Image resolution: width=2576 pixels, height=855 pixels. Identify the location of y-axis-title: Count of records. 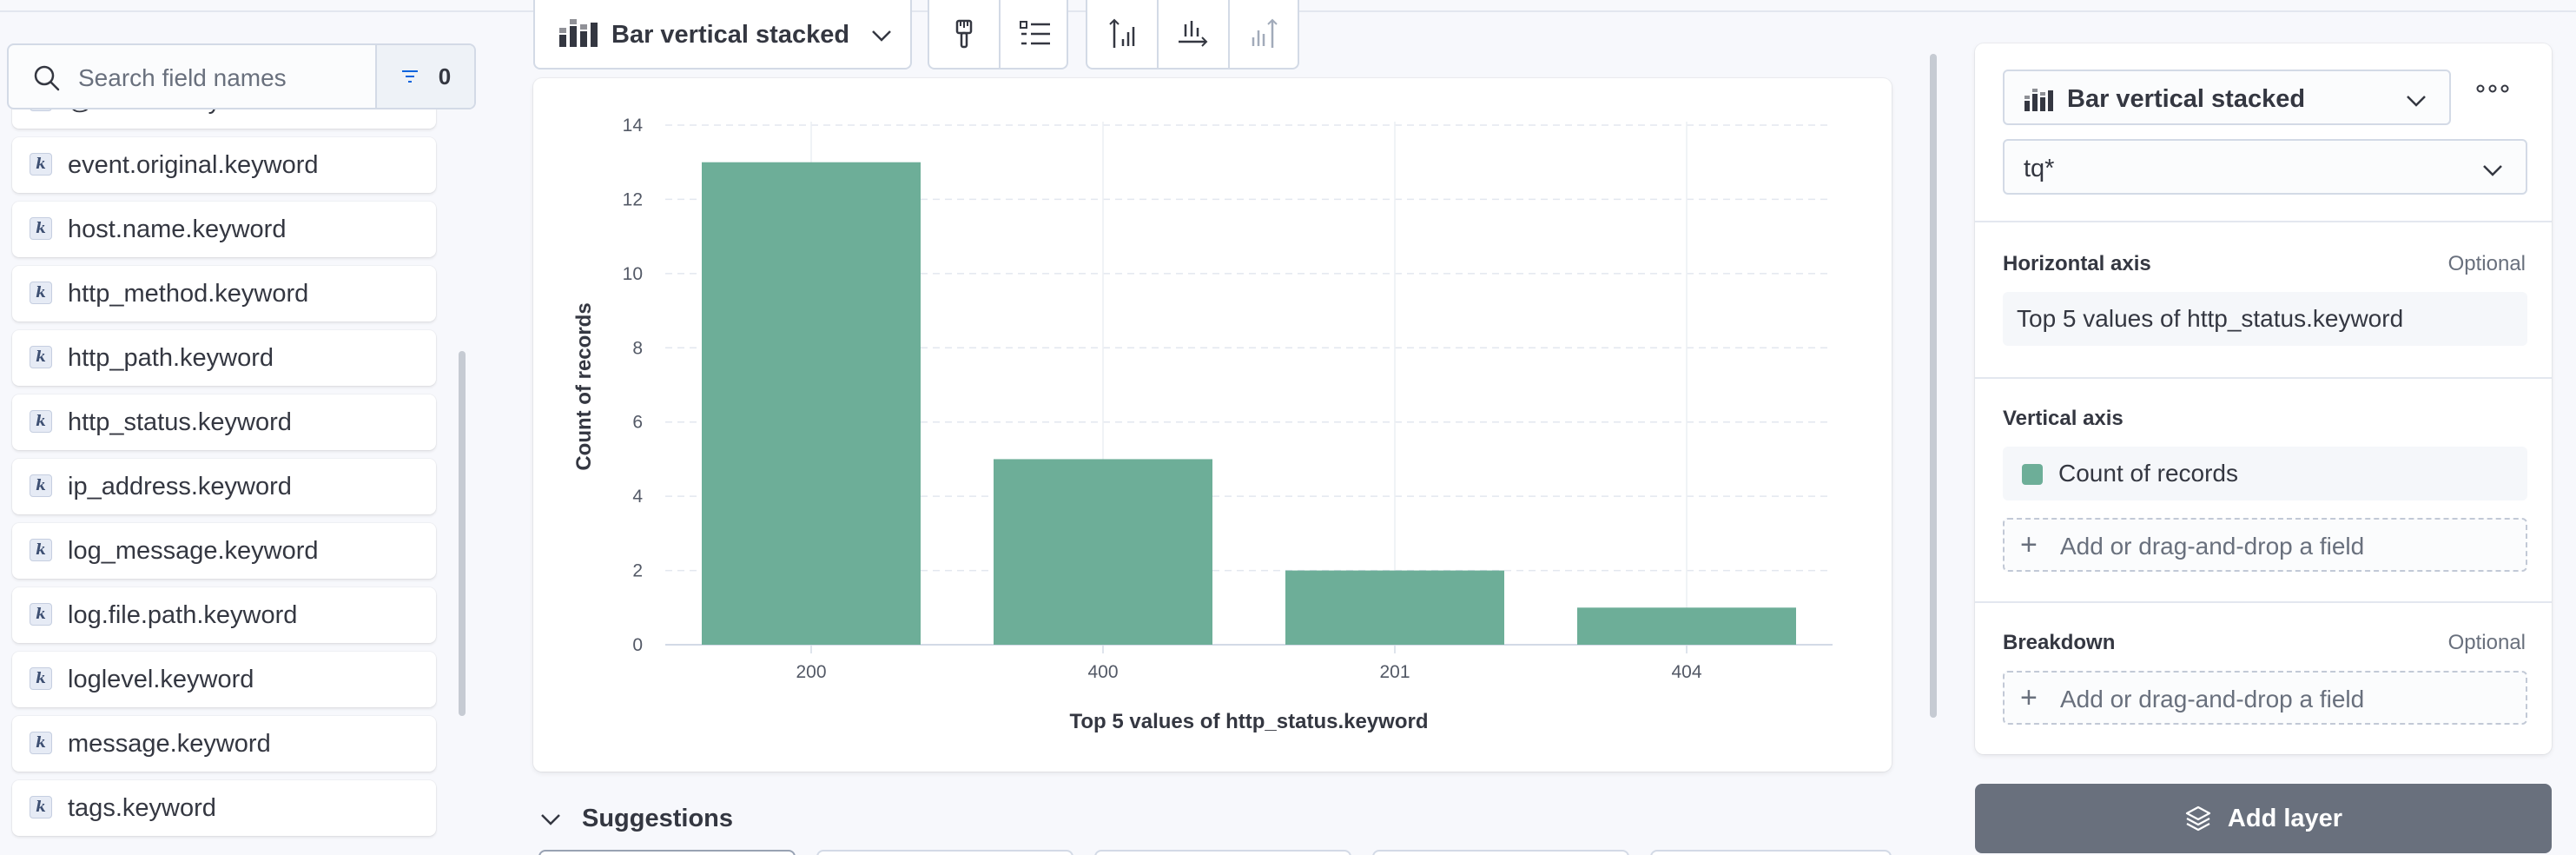
(584, 386).